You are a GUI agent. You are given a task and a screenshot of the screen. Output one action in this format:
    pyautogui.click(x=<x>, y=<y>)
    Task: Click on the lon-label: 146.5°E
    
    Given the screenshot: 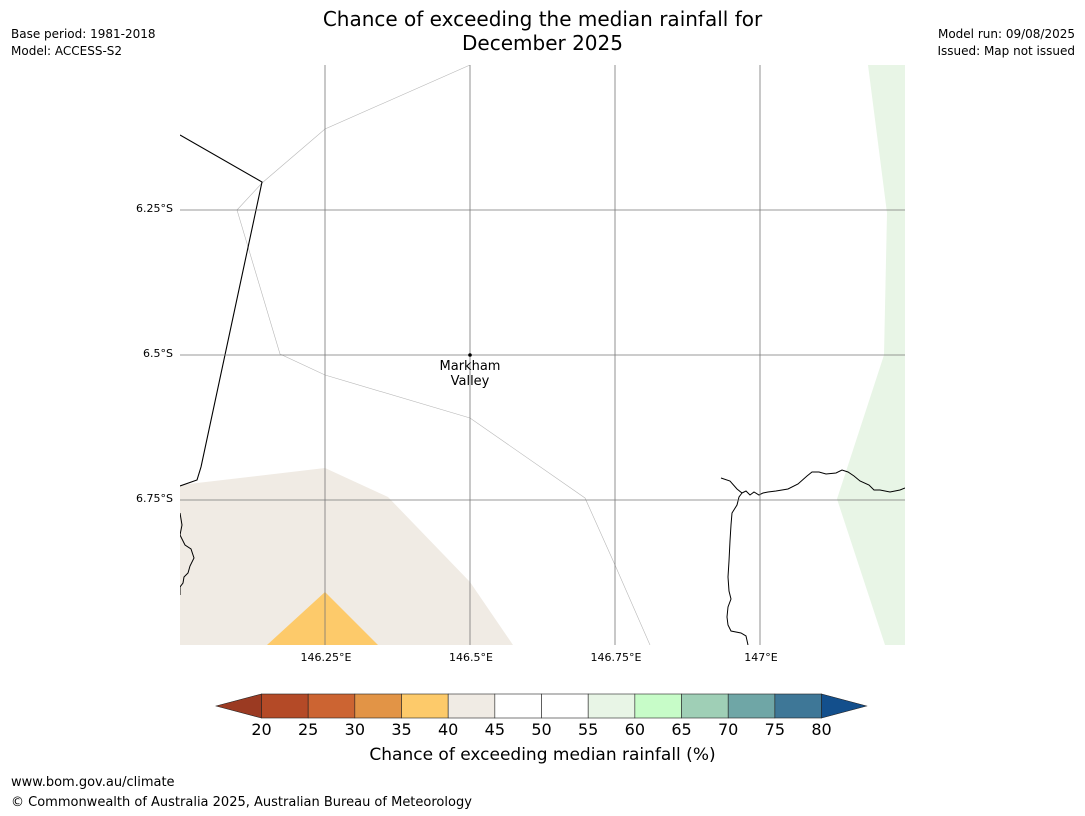 What is the action you would take?
    pyautogui.click(x=471, y=657)
    